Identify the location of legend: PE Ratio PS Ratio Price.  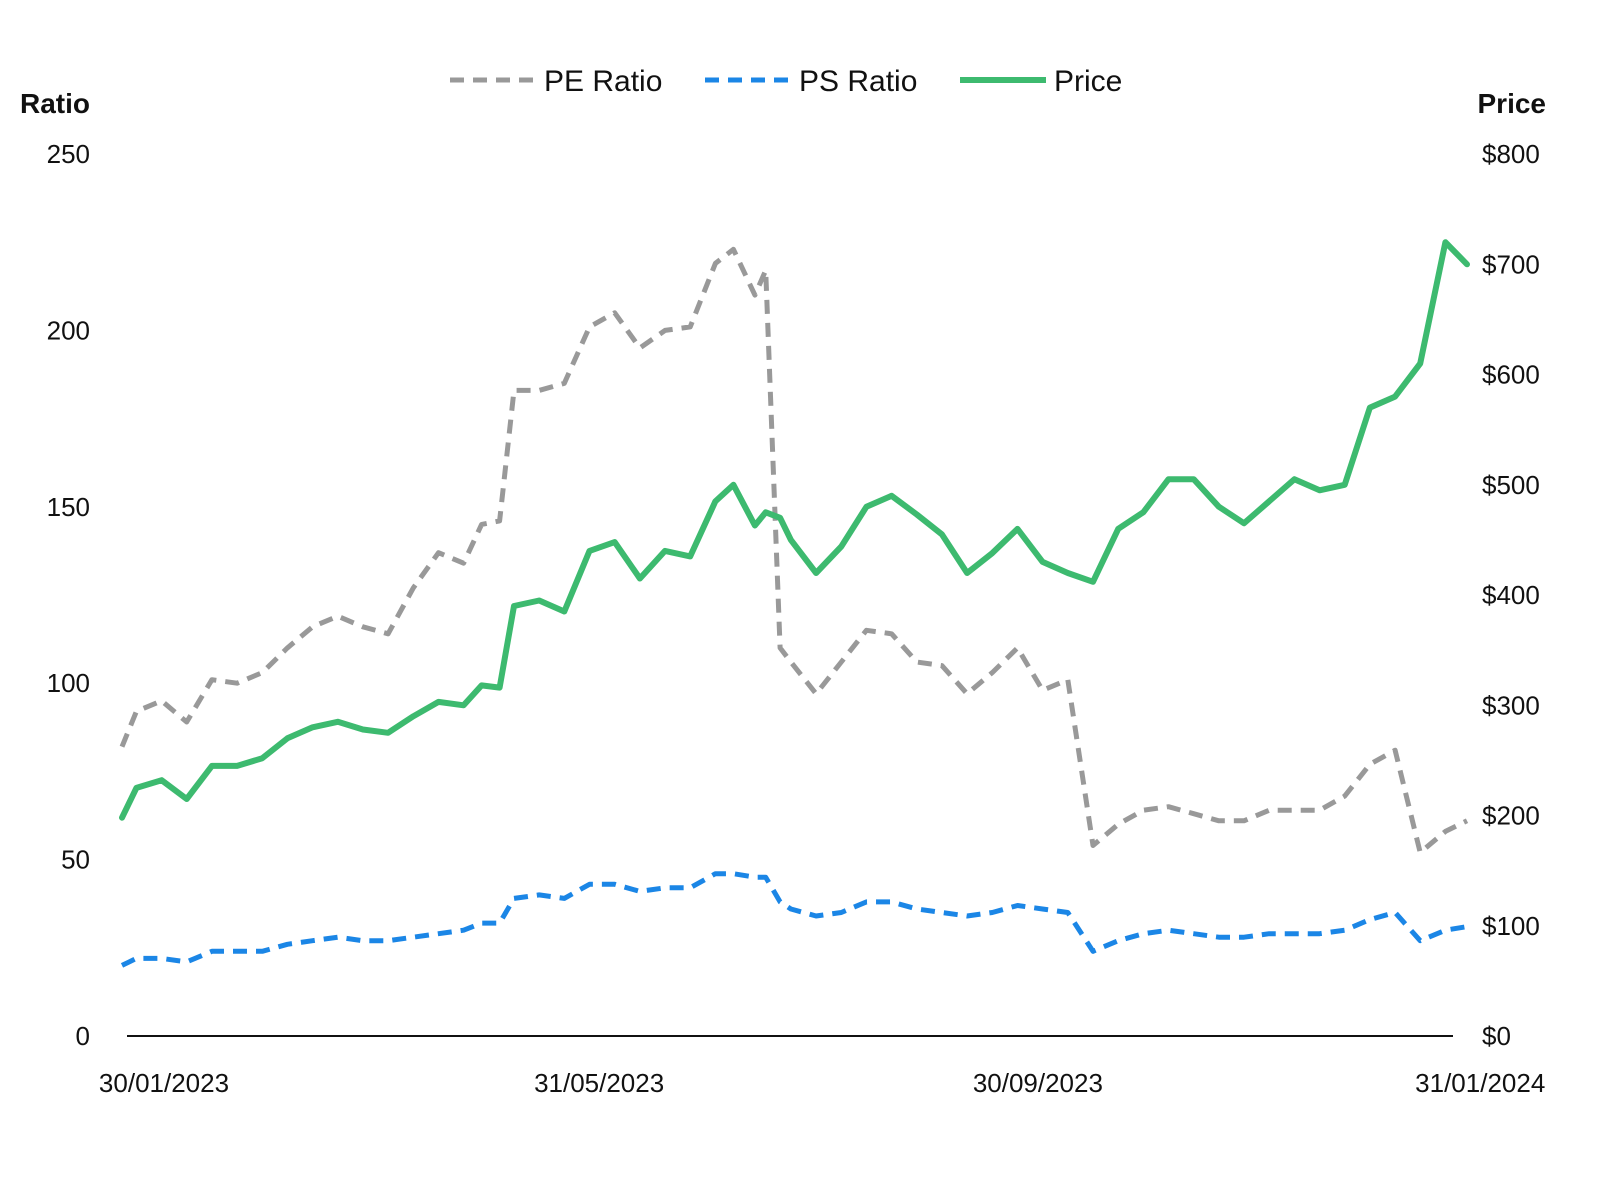
(786, 81).